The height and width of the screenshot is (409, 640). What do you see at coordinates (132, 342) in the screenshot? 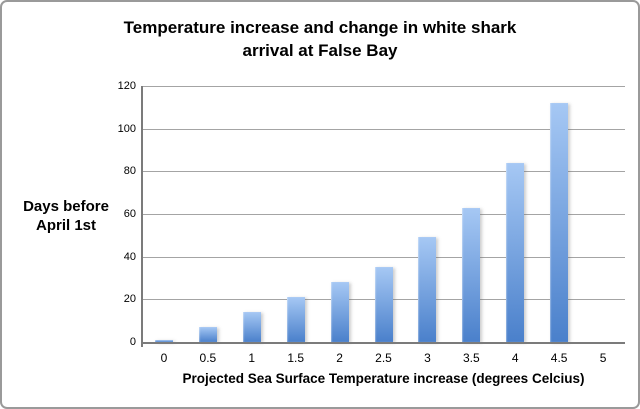
I see `y-tick-label-0: 0` at bounding box center [132, 342].